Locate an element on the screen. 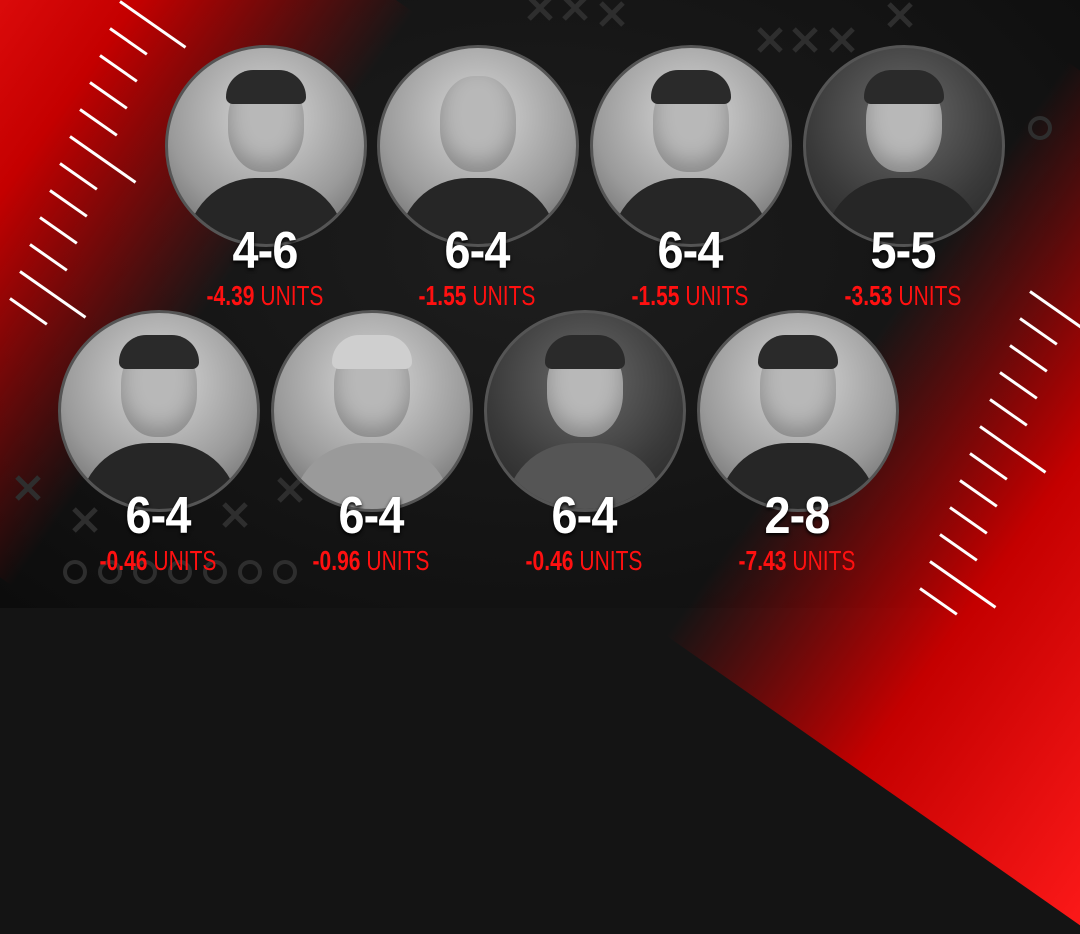  units-line: -0.96 UNITS is located at coordinates (371, 561).